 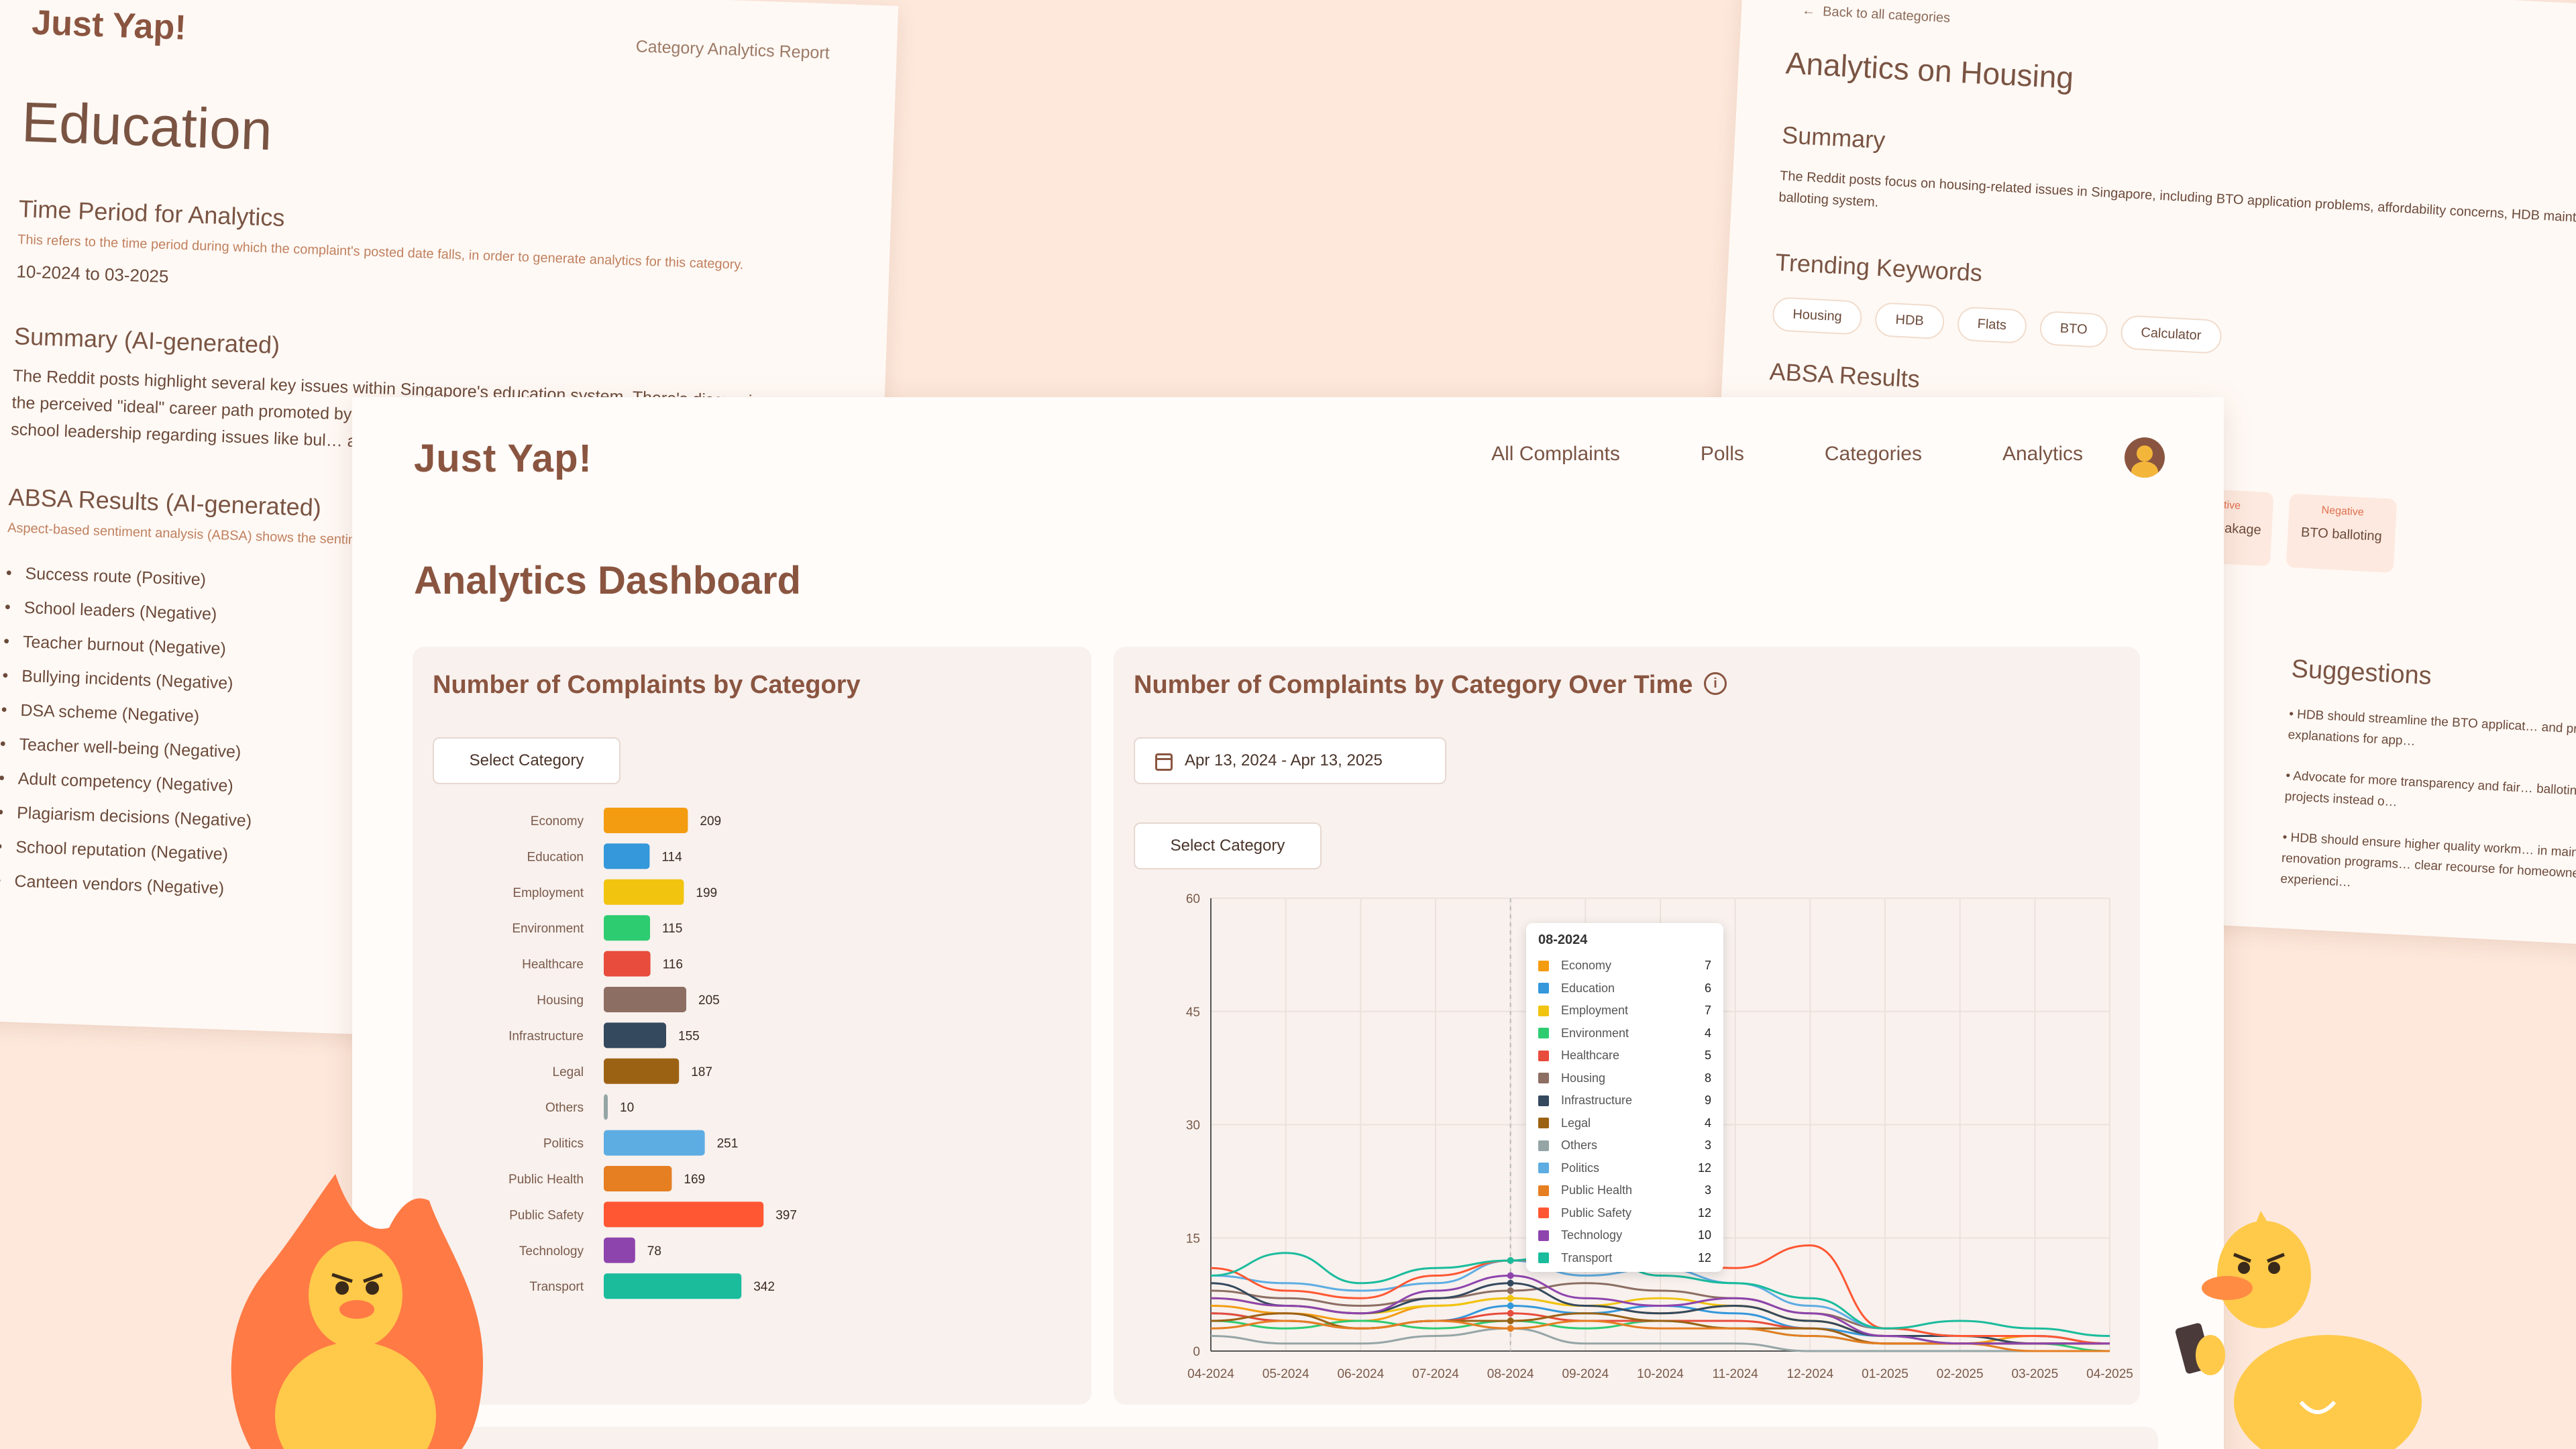 I want to click on date-range-picker: Apr 13, 2024 - Apr 13, 2025, so click(x=1290, y=760).